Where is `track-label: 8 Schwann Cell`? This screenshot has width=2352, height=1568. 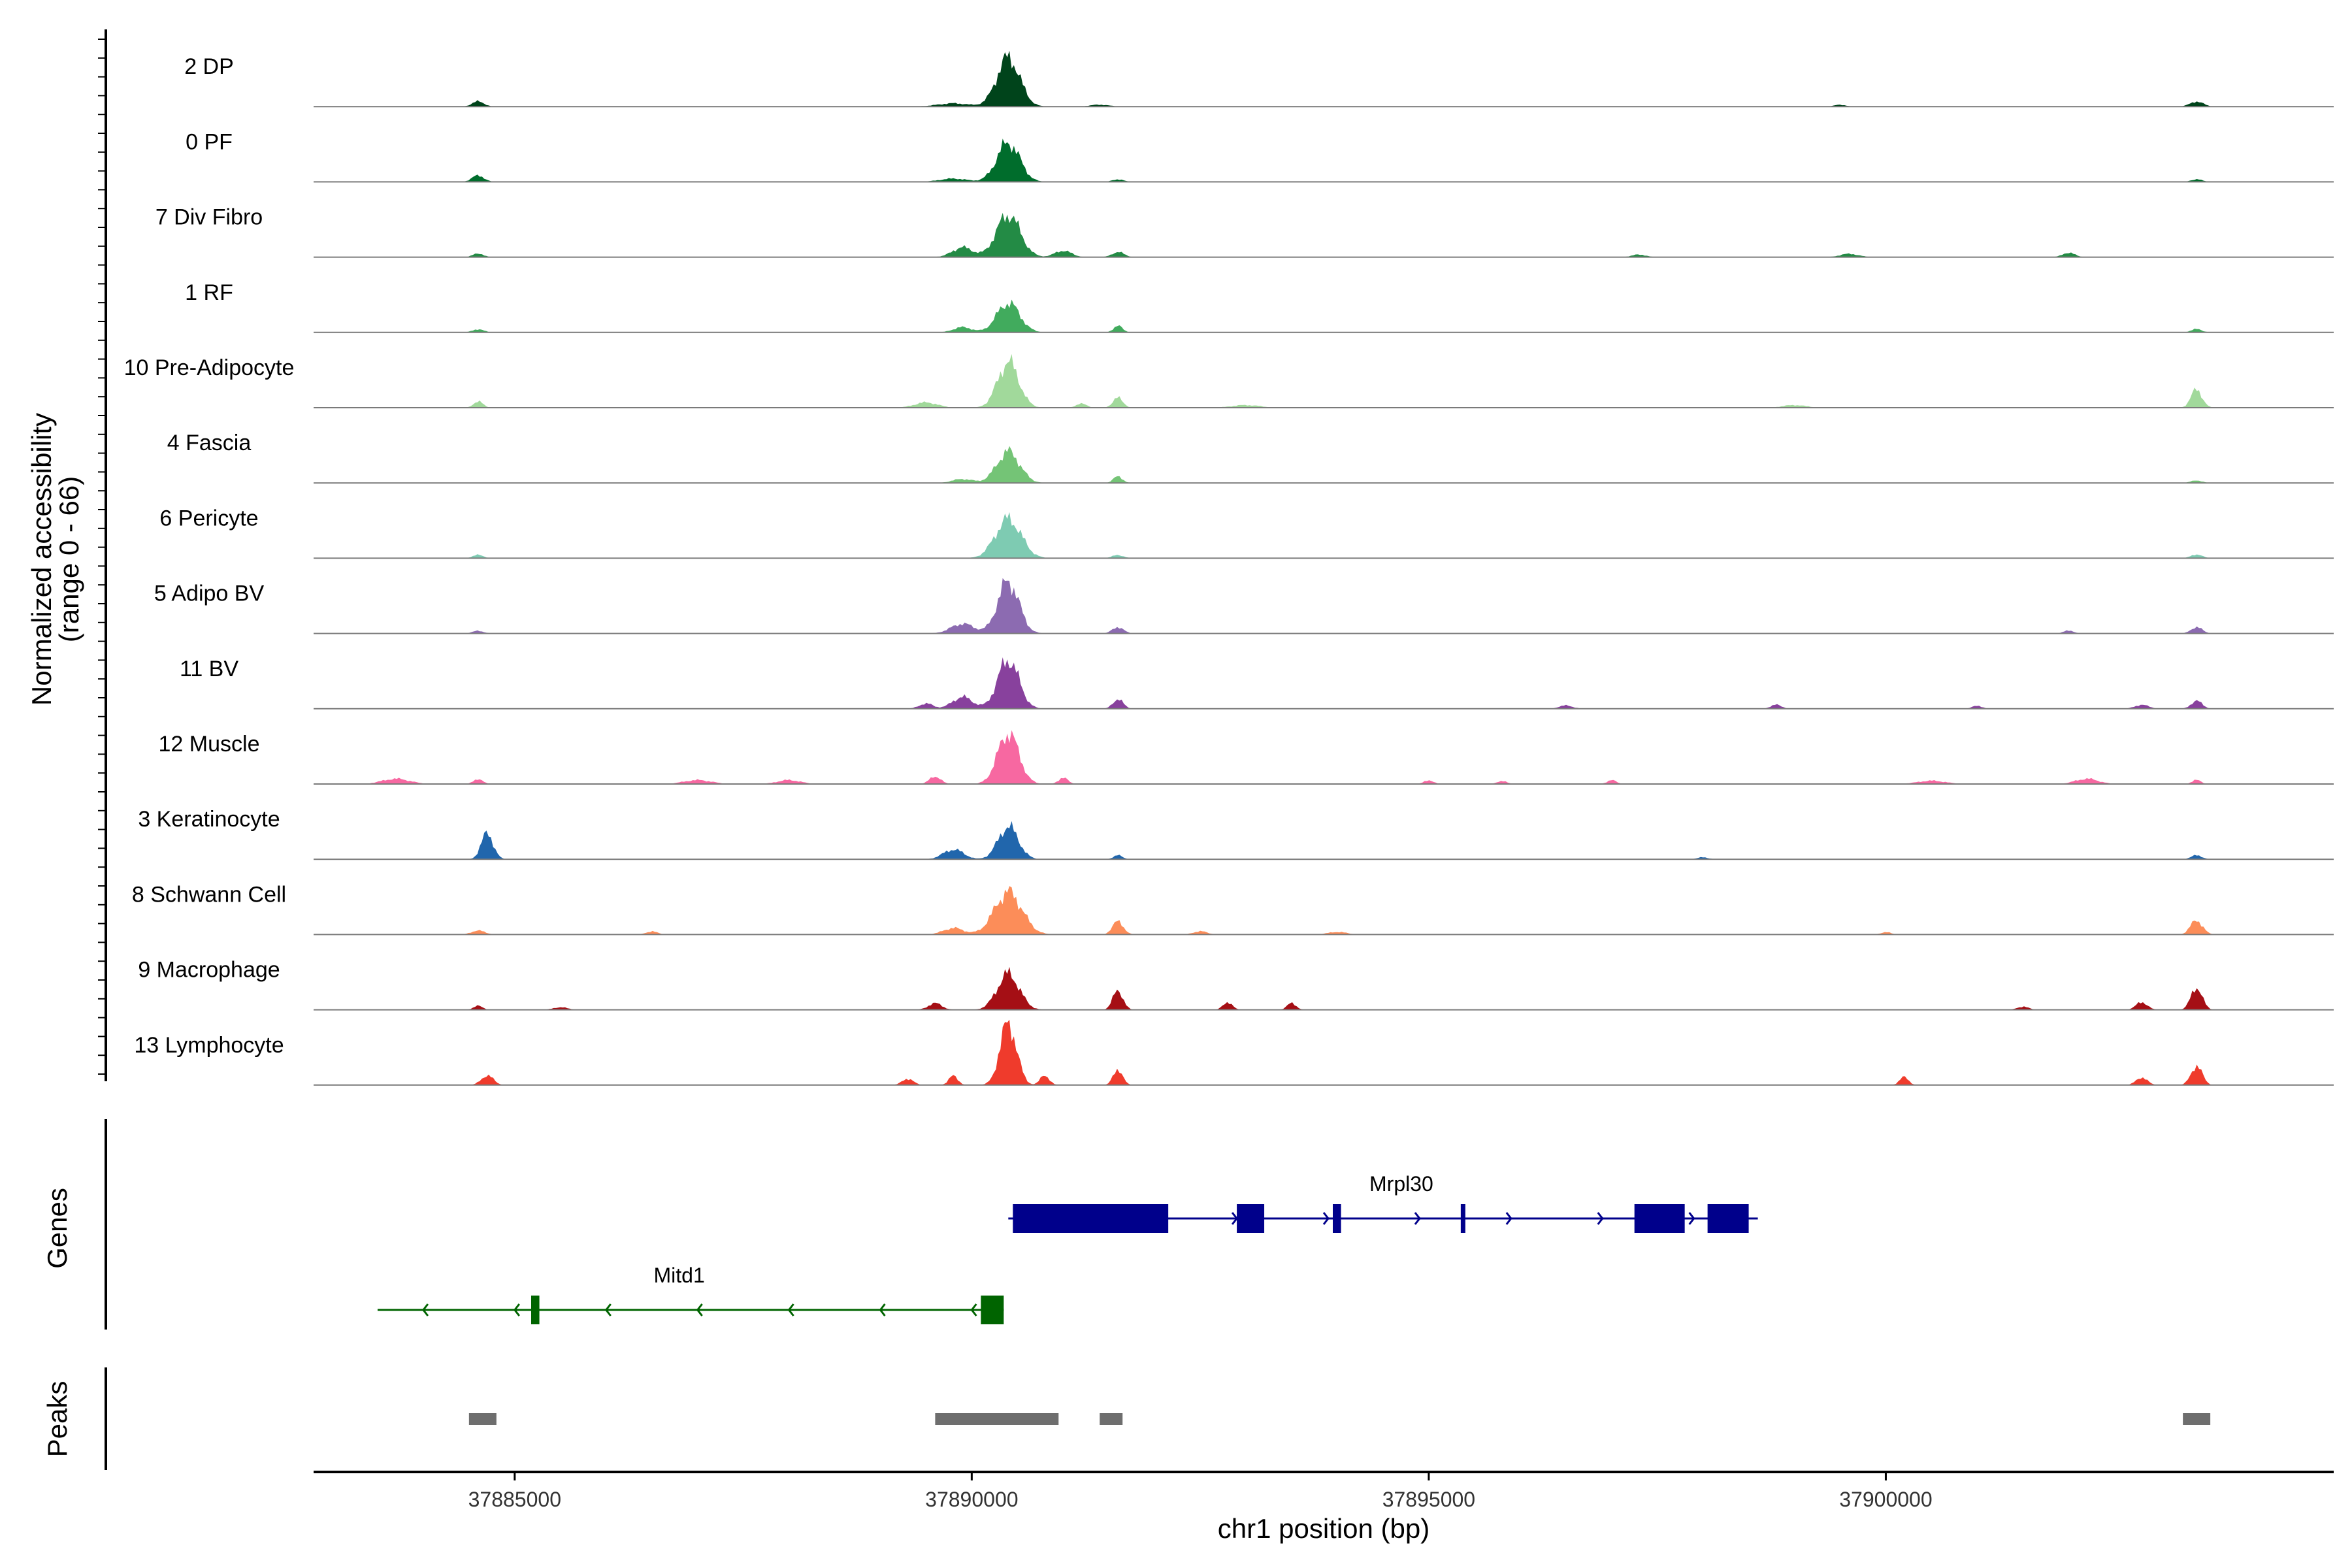
track-label: 8 Schwann Cell is located at coordinates (209, 894).